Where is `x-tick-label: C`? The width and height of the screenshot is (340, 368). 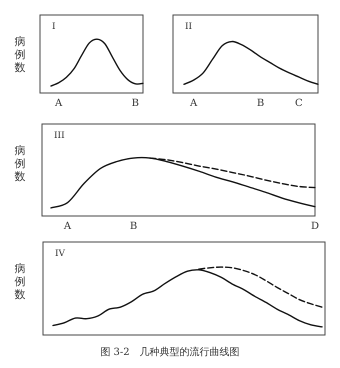
x-tick-label: C is located at coordinates (299, 103).